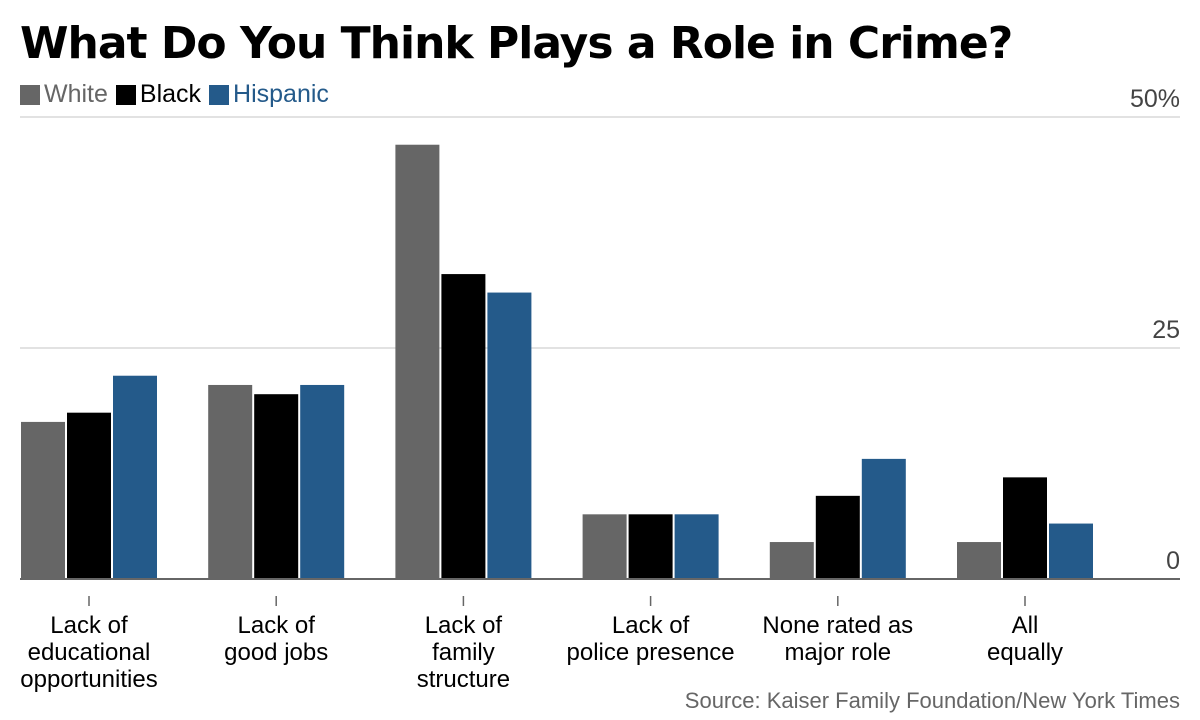 Image resolution: width=1200 pixels, height=720 pixels. Describe the element at coordinates (281, 94) in the screenshot. I see `legend-label-hispanic: Hispanic` at that location.